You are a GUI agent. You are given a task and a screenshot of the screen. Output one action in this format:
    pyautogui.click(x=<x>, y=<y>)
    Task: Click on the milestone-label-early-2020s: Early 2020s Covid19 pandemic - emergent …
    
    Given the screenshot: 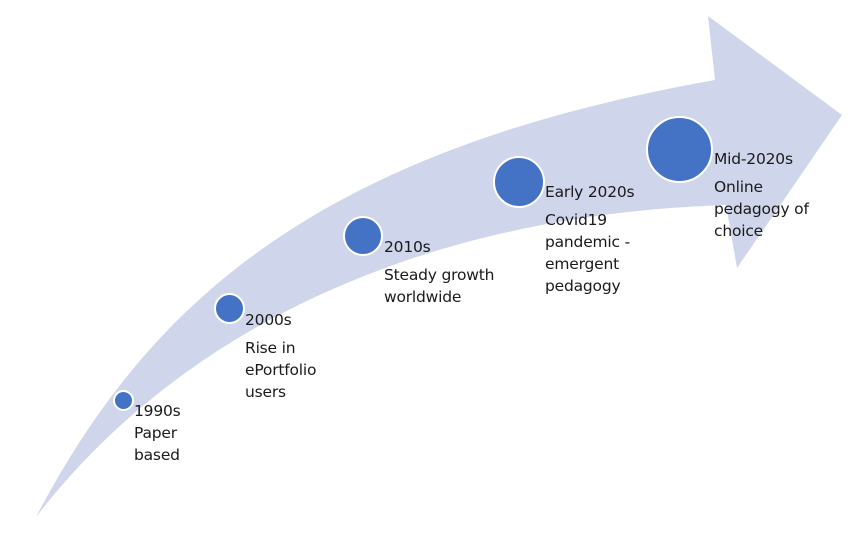 What is the action you would take?
    pyautogui.click(x=590, y=239)
    